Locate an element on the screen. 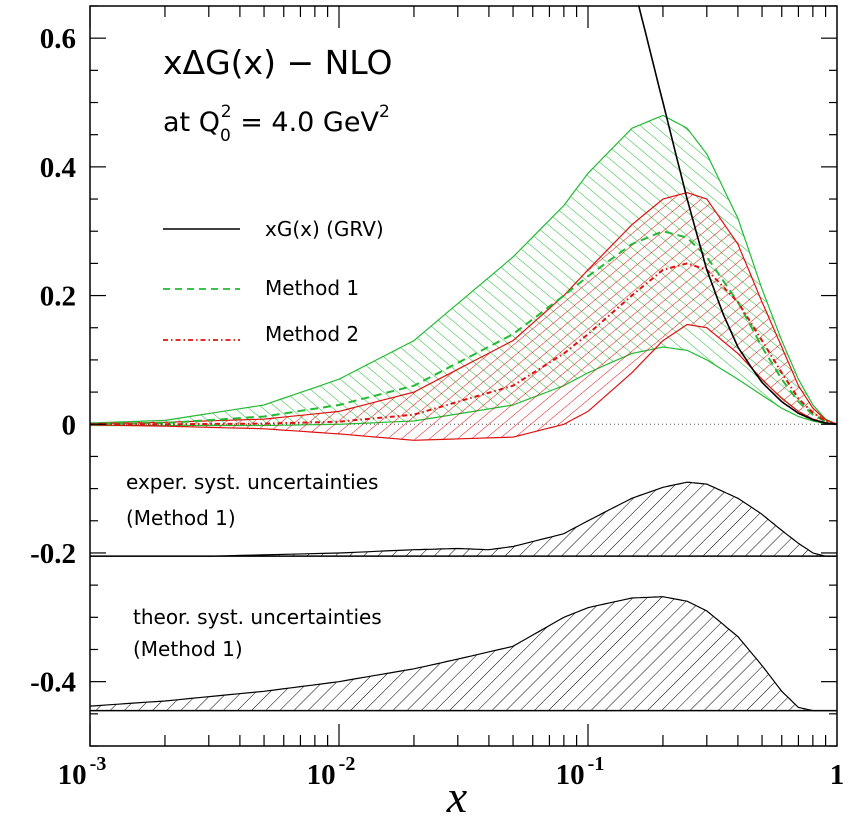  theor-syst-sublabel: (Method 1) is located at coordinates (188, 649).